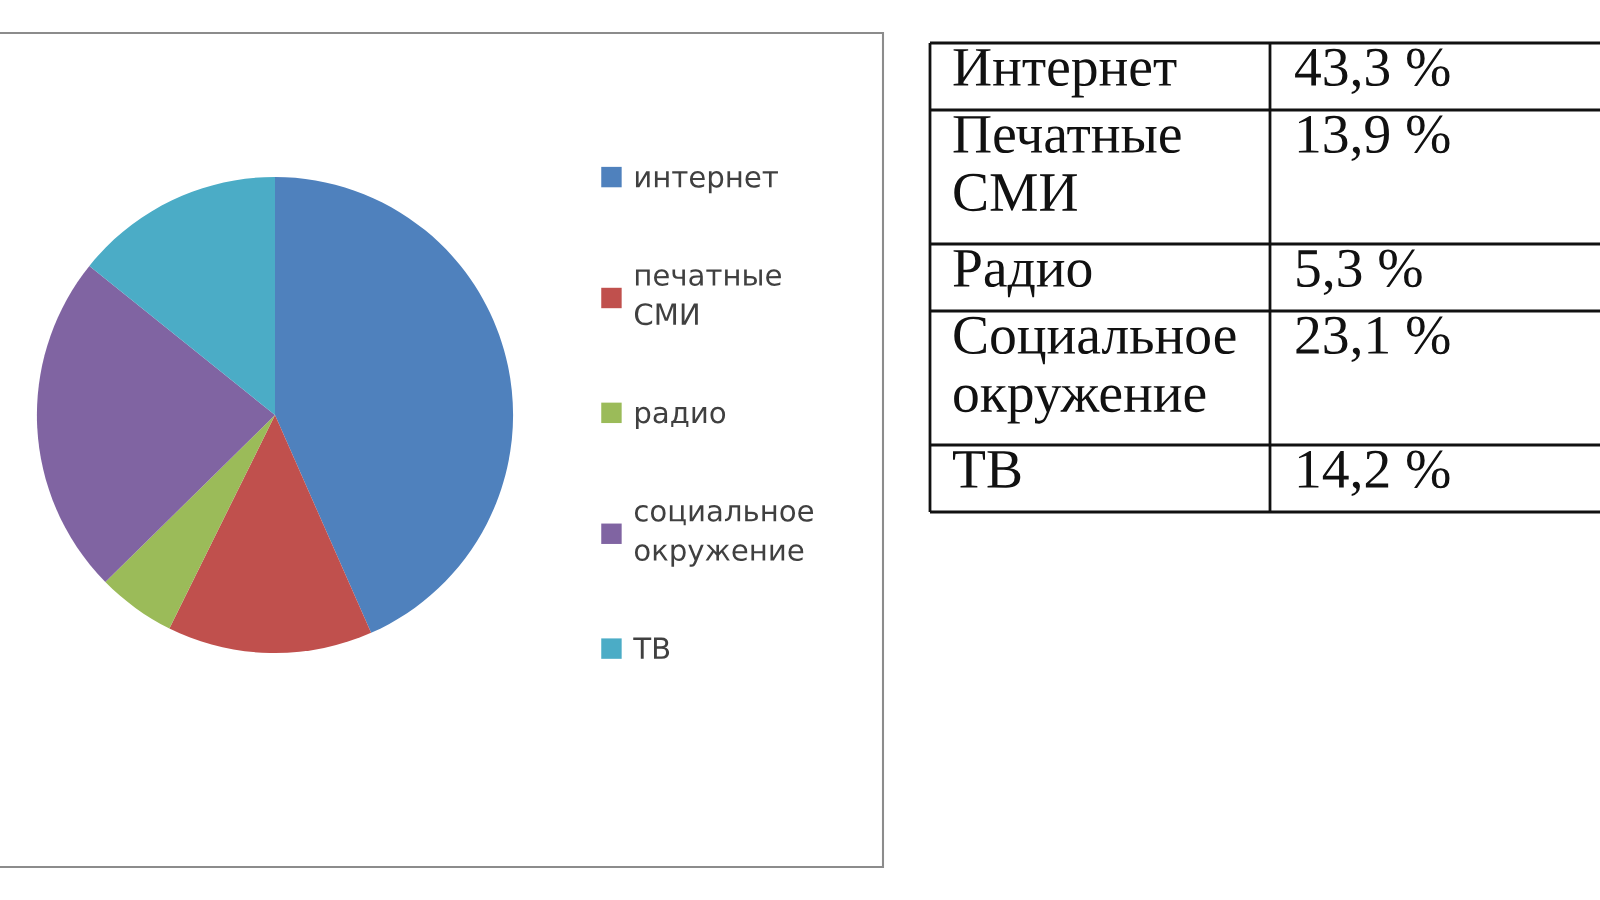  What do you see at coordinates (1372, 71) in the screenshot?
I see `text: 43,3 %` at bounding box center [1372, 71].